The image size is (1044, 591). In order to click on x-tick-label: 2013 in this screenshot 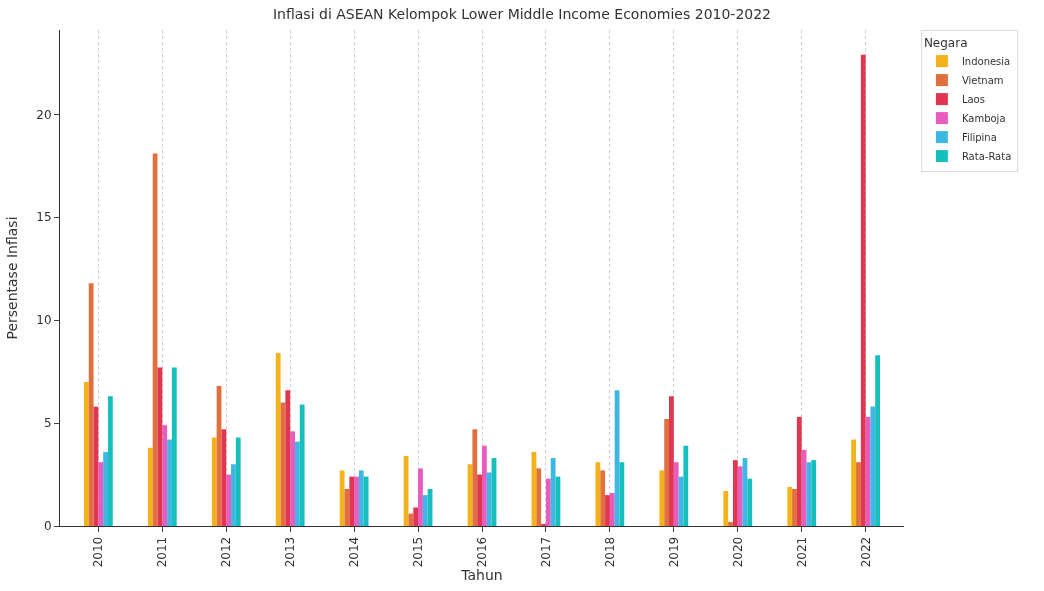, I will do `click(290, 552)`.